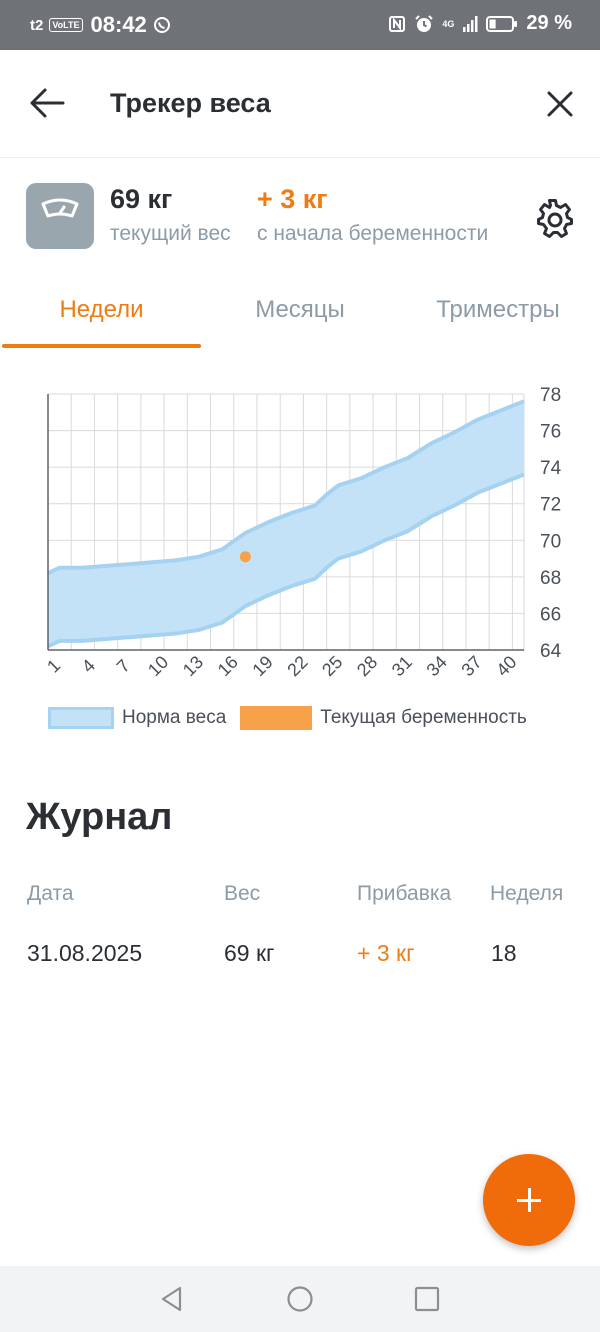 The height and width of the screenshot is (1332, 600). What do you see at coordinates (427, 1299) in the screenshot?
I see `nav-recents-icon` at bounding box center [427, 1299].